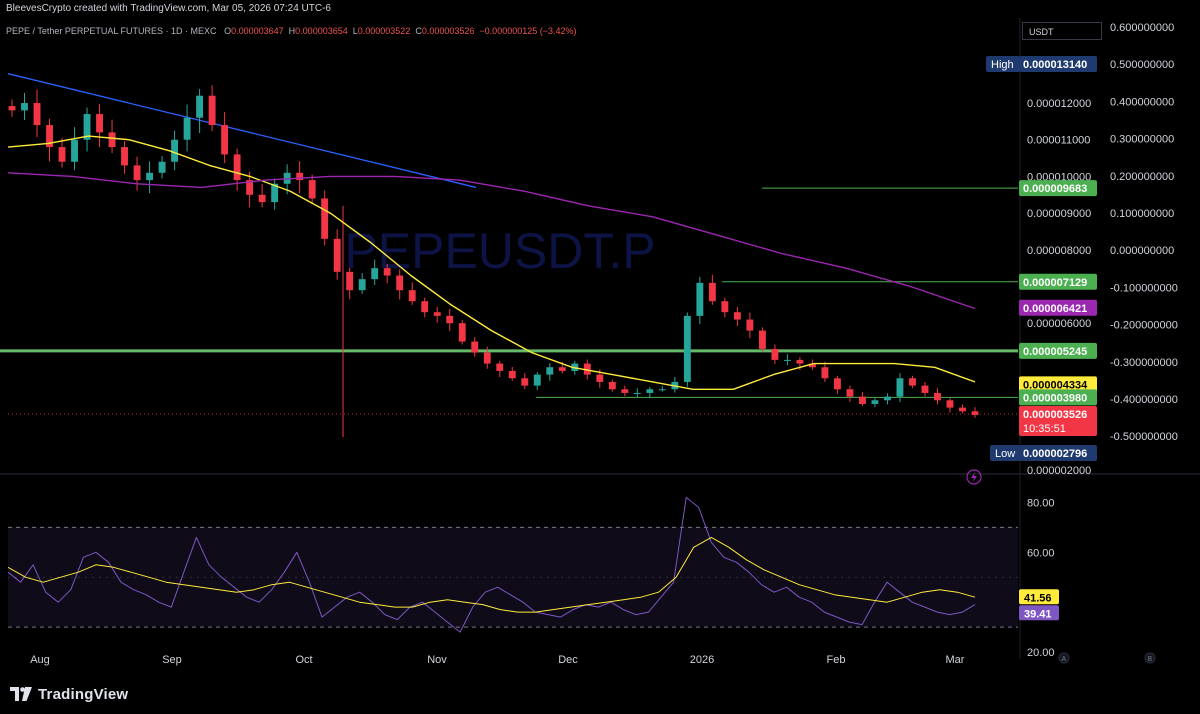  I want to click on time-tick-label: Nov, so click(437, 660).